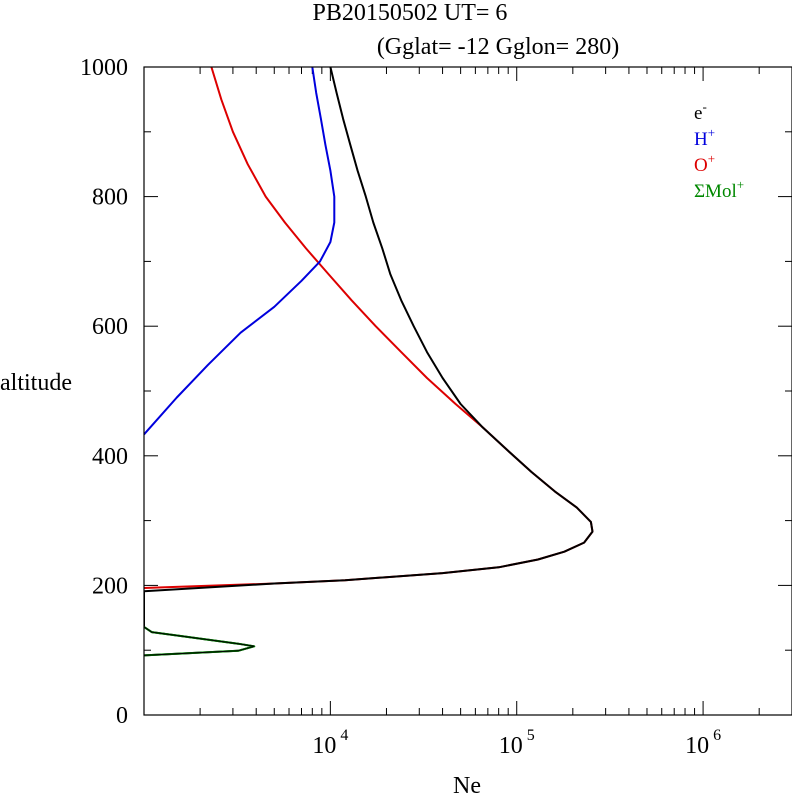 The width and height of the screenshot is (792, 796). What do you see at coordinates (704, 163) in the screenshot?
I see `legend-entry: O+` at bounding box center [704, 163].